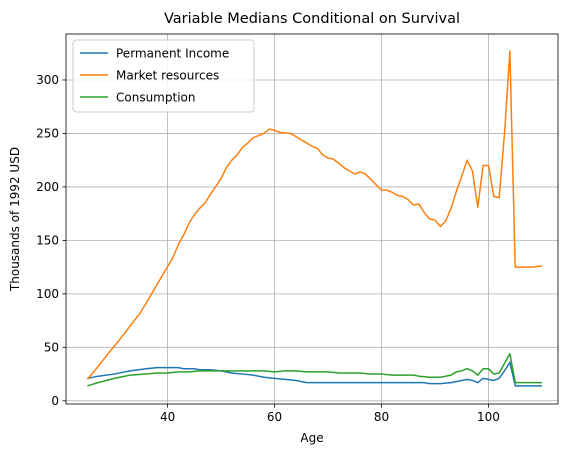 The height and width of the screenshot is (455, 571). What do you see at coordinates (167, 76) in the screenshot?
I see `legend-label: Market resources` at bounding box center [167, 76].